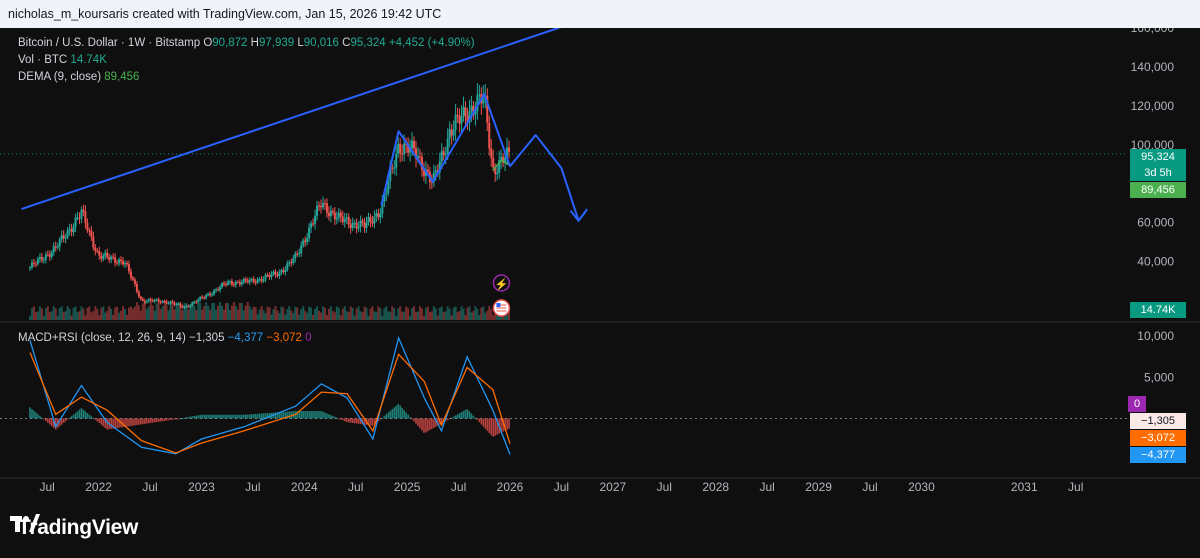  What do you see at coordinates (484, 157) in the screenshot?
I see `projection-path` at bounding box center [484, 157].